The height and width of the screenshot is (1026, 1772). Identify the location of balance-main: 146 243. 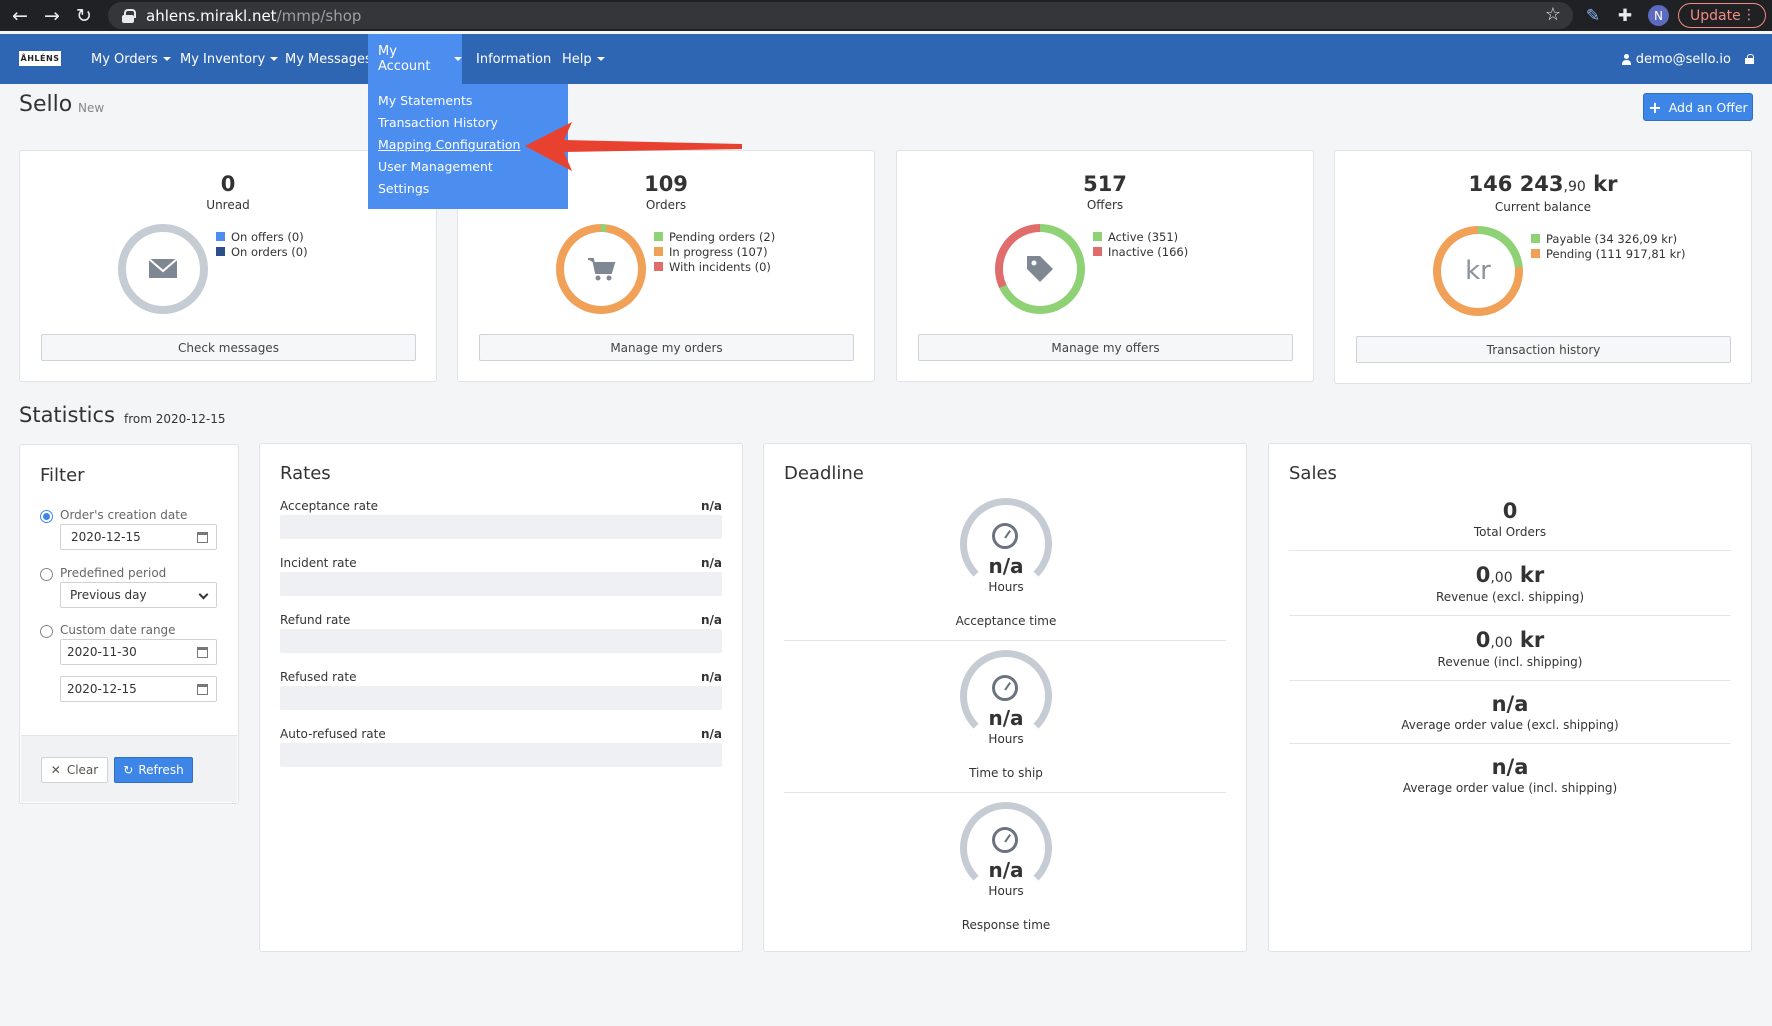
(1516, 184).